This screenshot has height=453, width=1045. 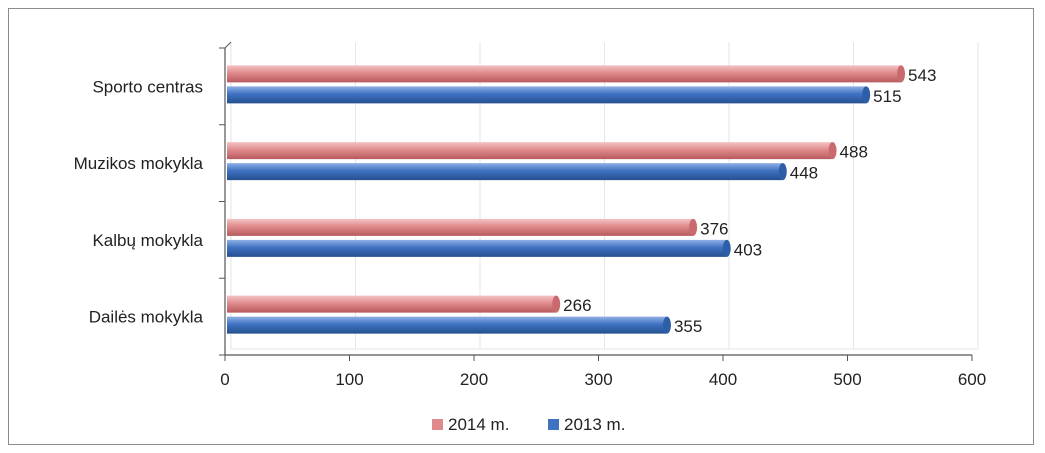 What do you see at coordinates (147, 86) in the screenshot?
I see `category-label: Sporto centras` at bounding box center [147, 86].